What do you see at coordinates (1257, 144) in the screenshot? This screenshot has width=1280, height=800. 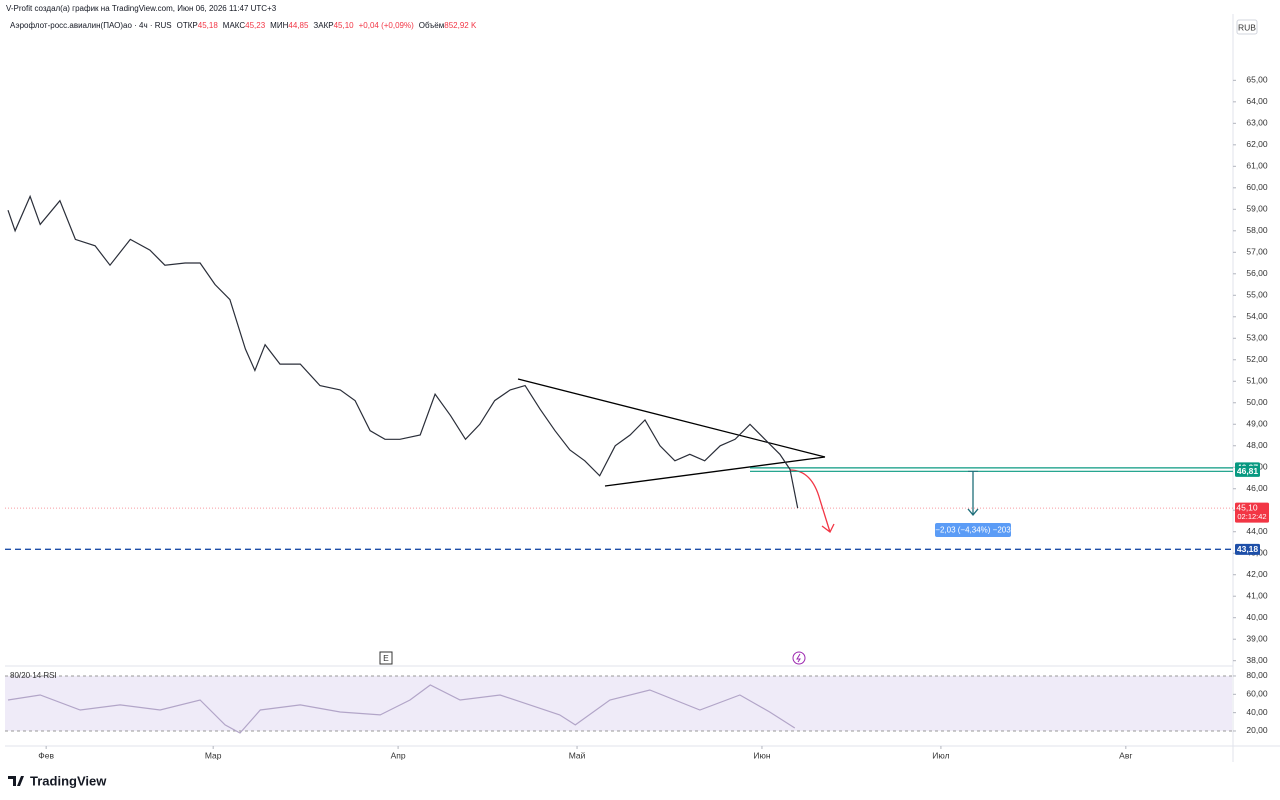 I see `y-tick-label: 62,00` at bounding box center [1257, 144].